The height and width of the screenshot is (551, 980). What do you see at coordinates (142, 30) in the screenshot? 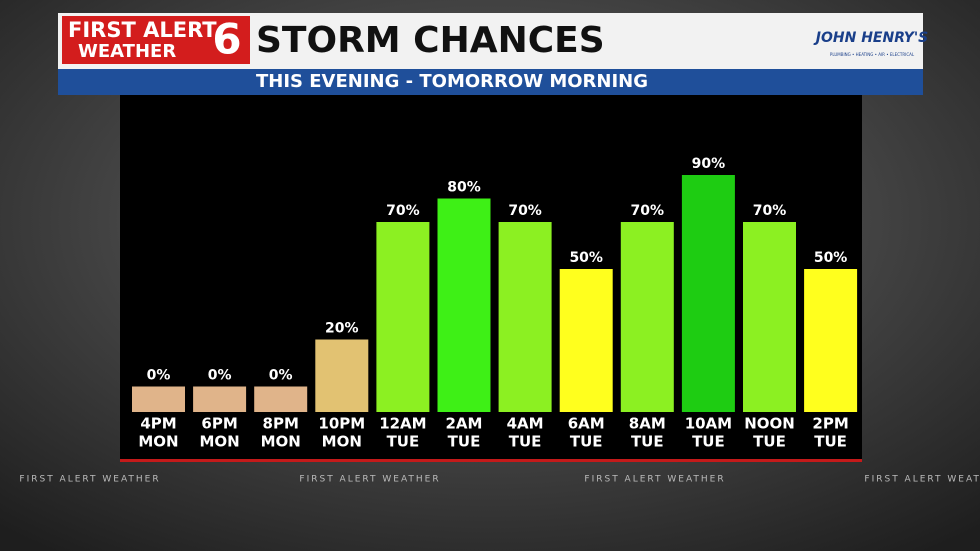
I see `brand-top: FIRST ALERT` at bounding box center [142, 30].